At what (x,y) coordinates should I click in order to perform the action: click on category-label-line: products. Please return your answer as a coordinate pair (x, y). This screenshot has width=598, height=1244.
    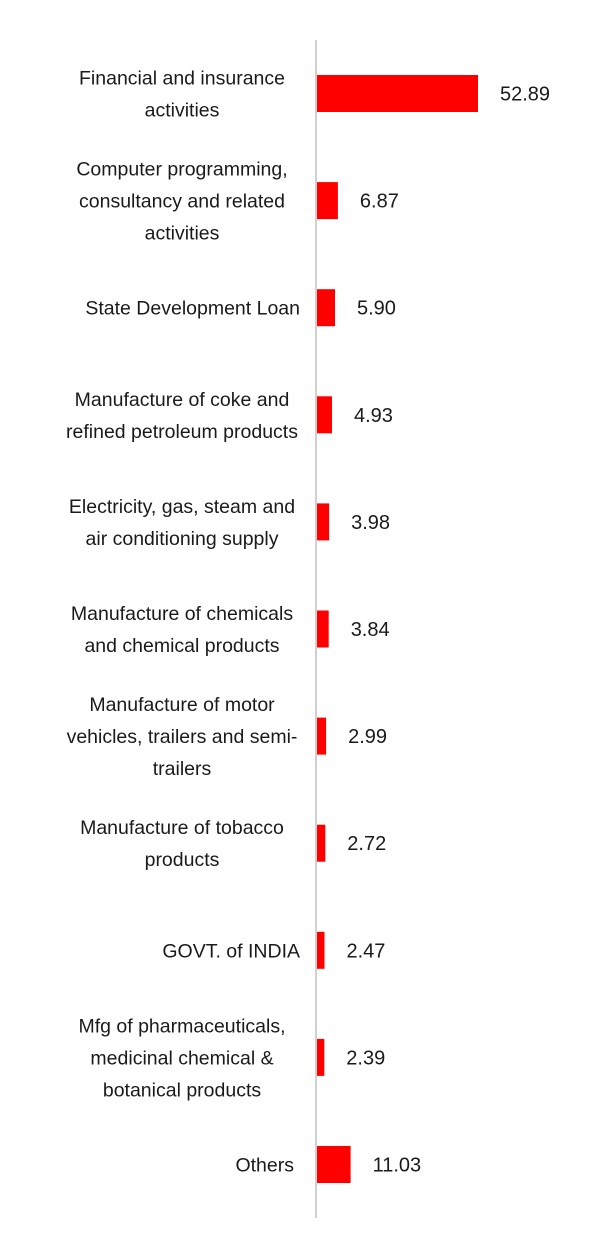
    Looking at the image, I should click on (182, 860).